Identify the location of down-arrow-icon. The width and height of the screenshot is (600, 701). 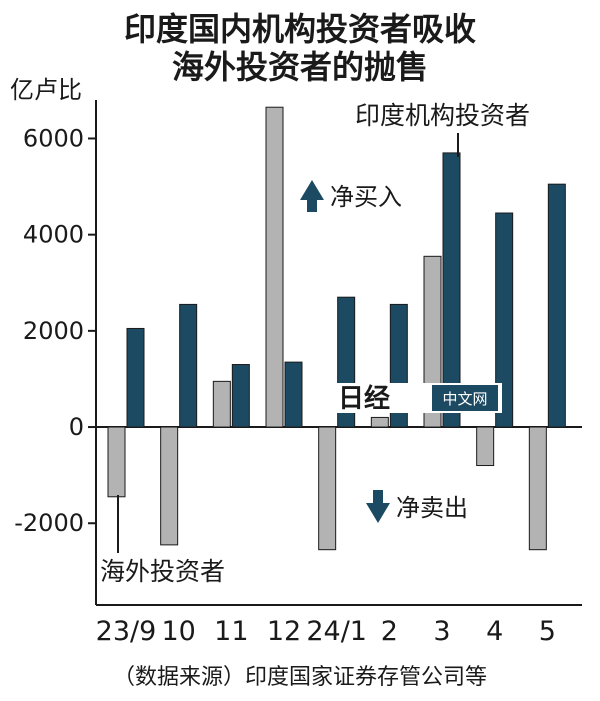
(378, 506).